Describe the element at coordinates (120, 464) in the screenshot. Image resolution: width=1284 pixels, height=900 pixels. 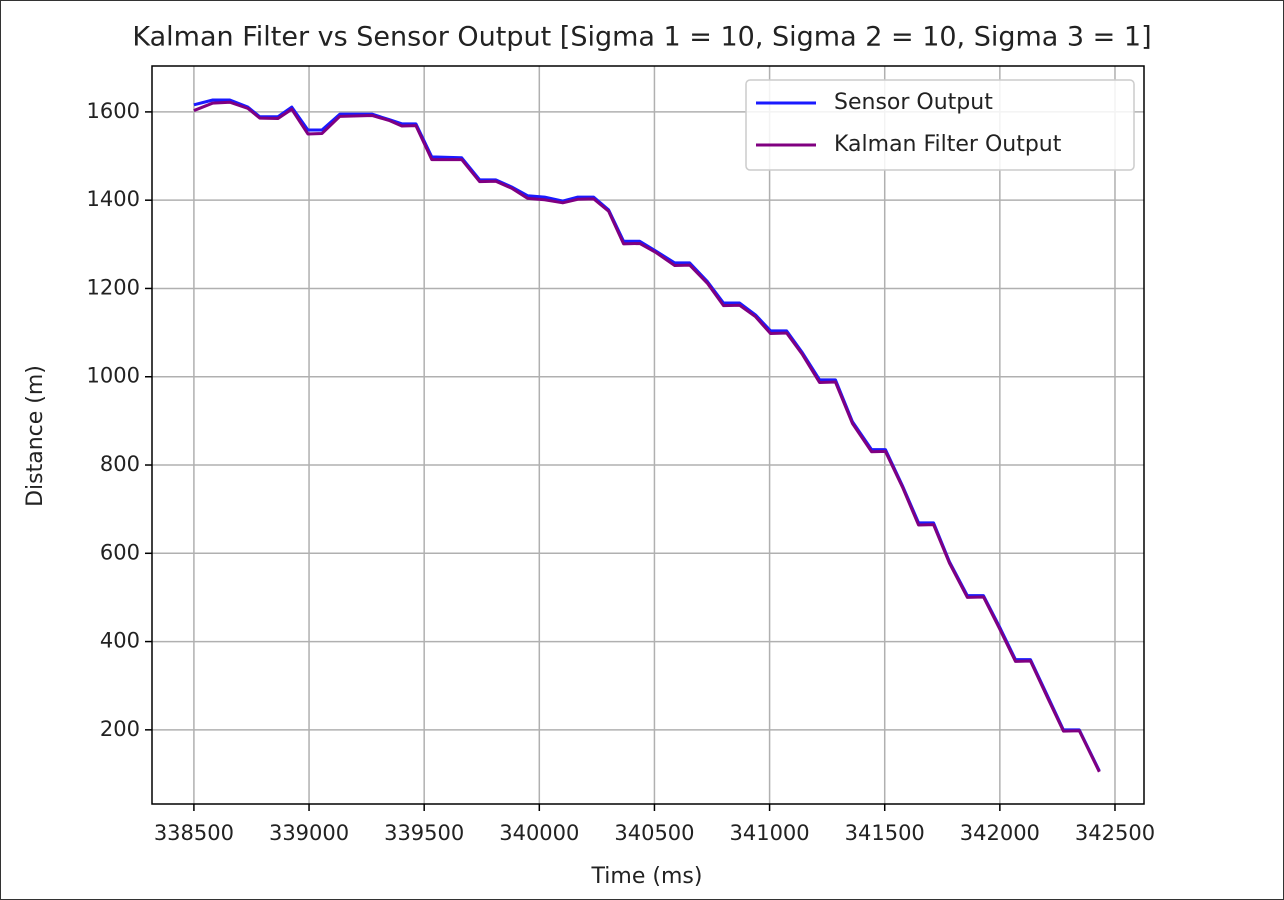
I see `y-tick-label: 800` at that location.